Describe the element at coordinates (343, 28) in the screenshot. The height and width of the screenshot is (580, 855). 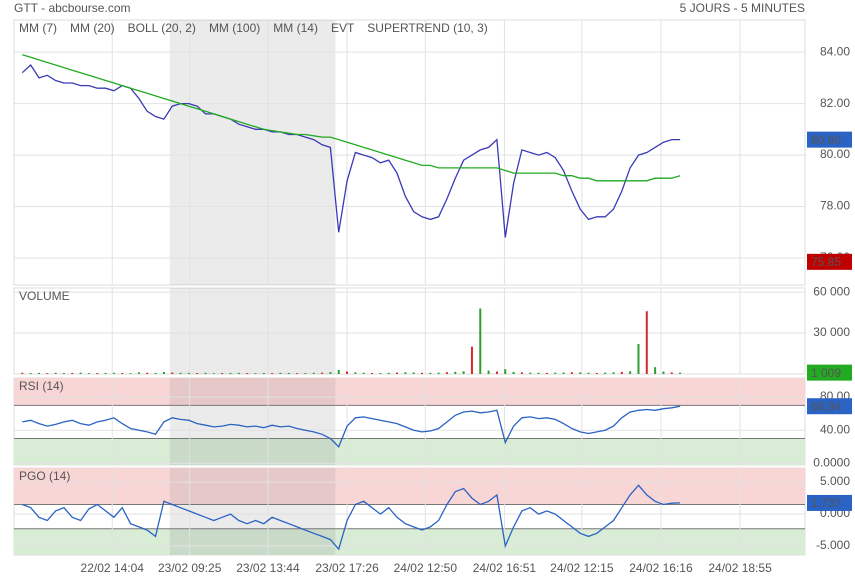
I see `legend-item: EVT` at that location.